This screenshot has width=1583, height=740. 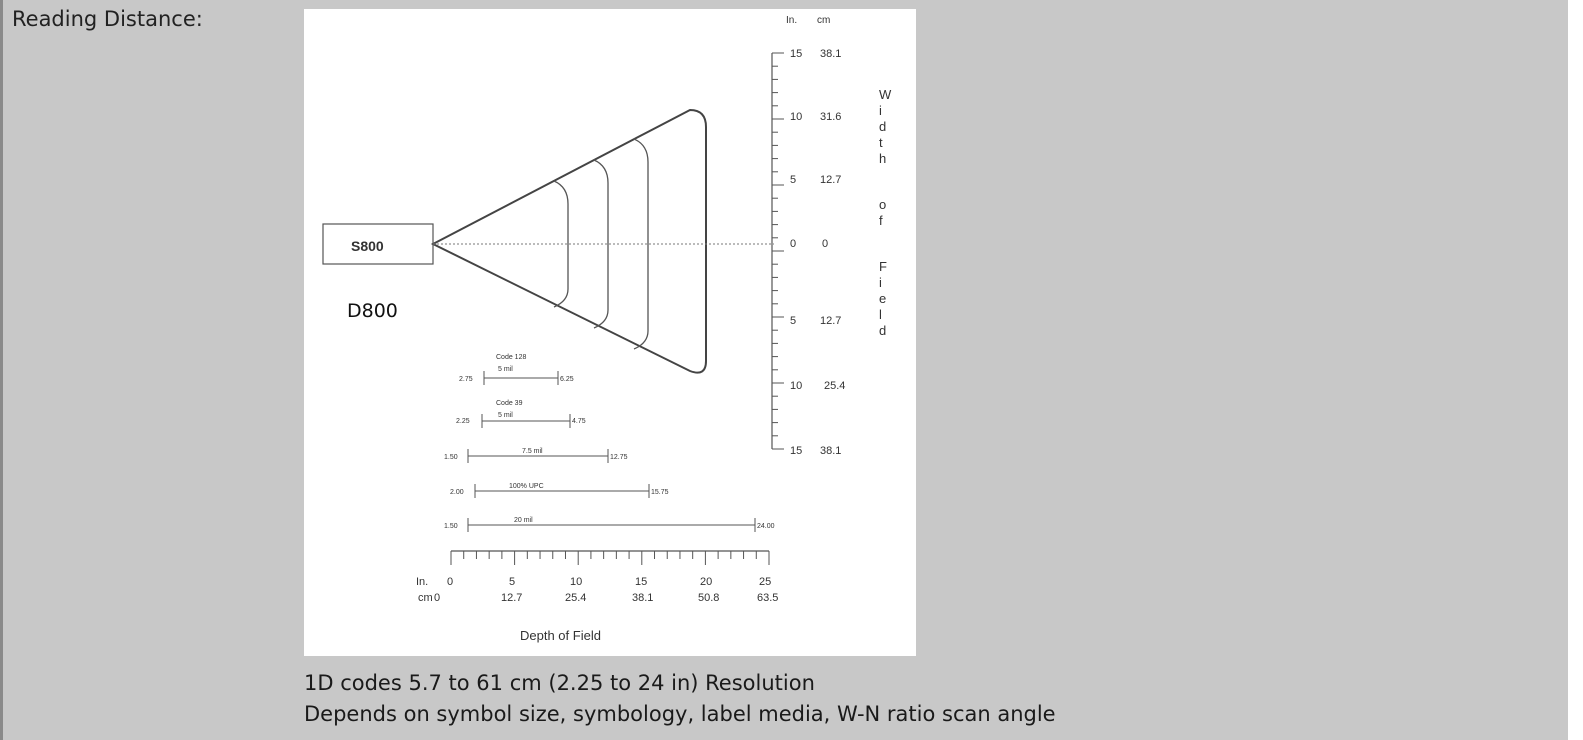 What do you see at coordinates (882, 204) in the screenshot?
I see `width-title-letter: o` at bounding box center [882, 204].